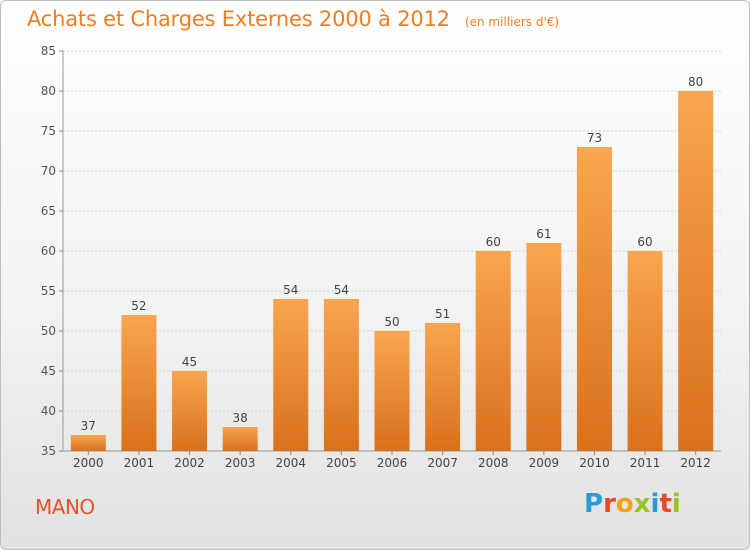 The height and width of the screenshot is (550, 750). What do you see at coordinates (138, 306) in the screenshot?
I see `value-label-2001: 52` at bounding box center [138, 306].